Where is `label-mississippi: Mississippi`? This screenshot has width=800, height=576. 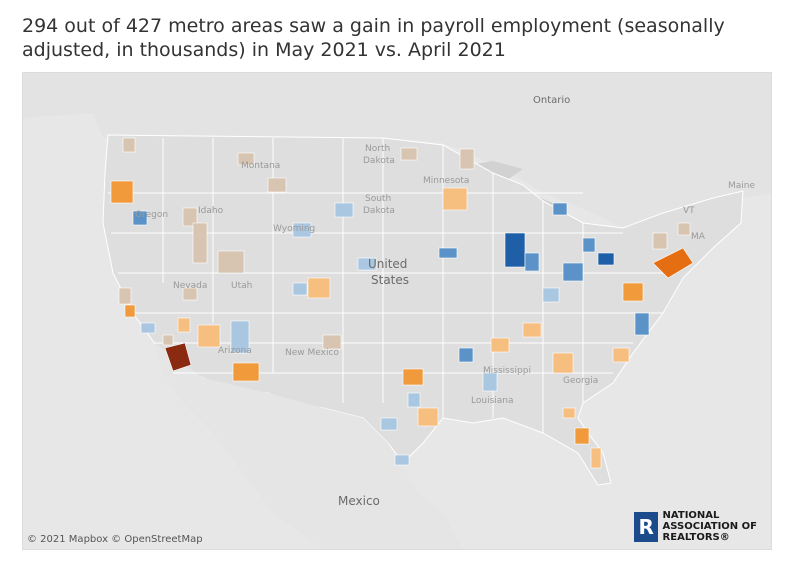 label-mississippi: Mississippi is located at coordinates (507, 371).